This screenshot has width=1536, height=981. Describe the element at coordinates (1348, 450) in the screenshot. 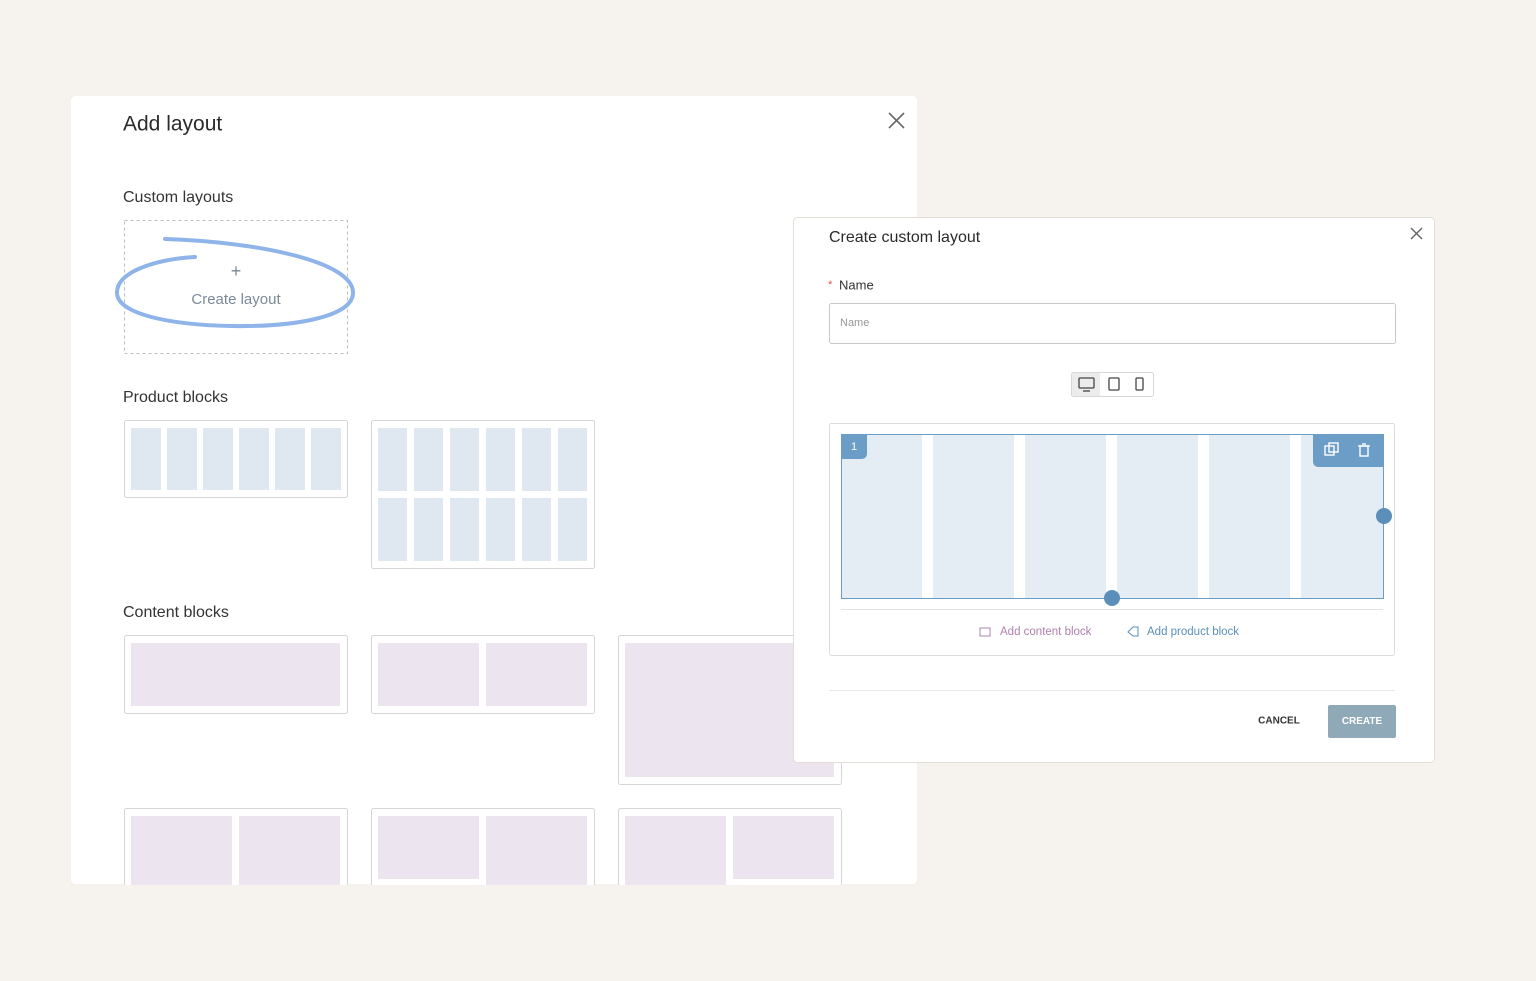

I see `group-toolbar` at that location.